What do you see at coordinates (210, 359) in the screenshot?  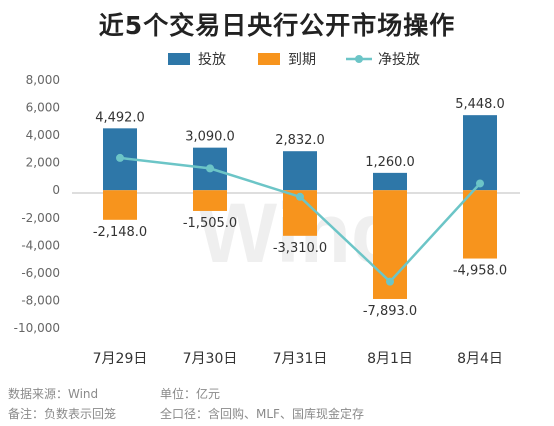 I see `x-tick-label: 7月30日` at bounding box center [210, 359].